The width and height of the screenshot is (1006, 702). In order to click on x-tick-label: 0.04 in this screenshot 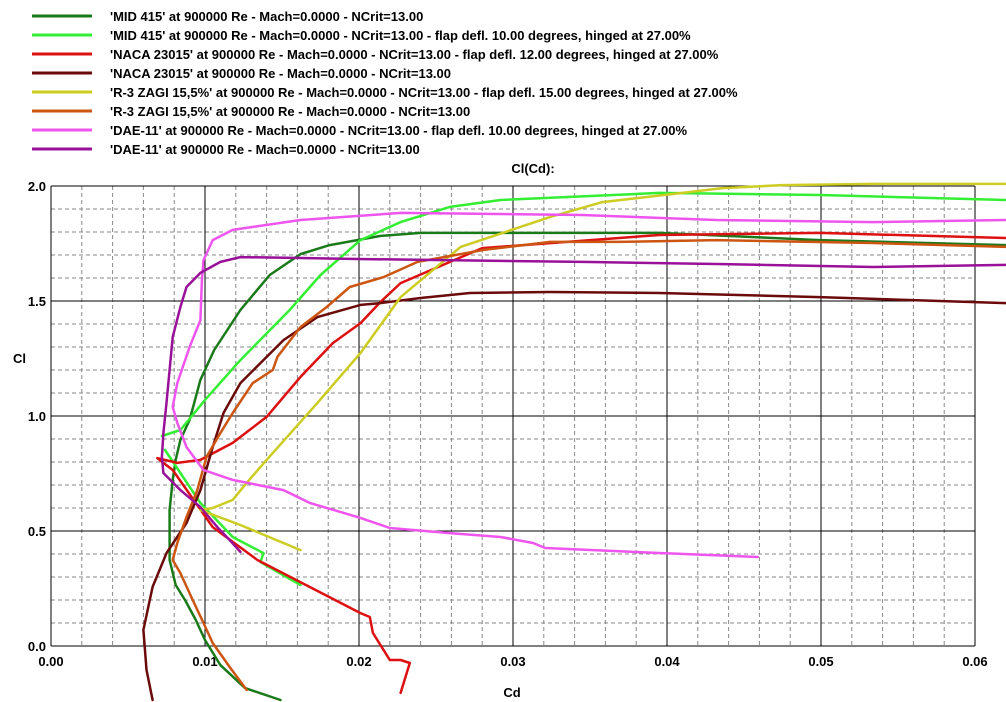, I will do `click(667, 661)`.